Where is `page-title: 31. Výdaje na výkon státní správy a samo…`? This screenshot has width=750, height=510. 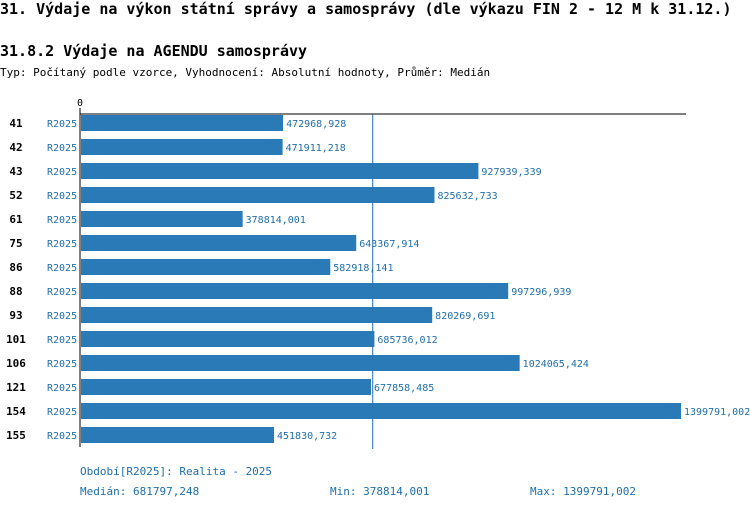 page-title: 31. Výdaje na výkon státní správy a samo… is located at coordinates (366, 9).